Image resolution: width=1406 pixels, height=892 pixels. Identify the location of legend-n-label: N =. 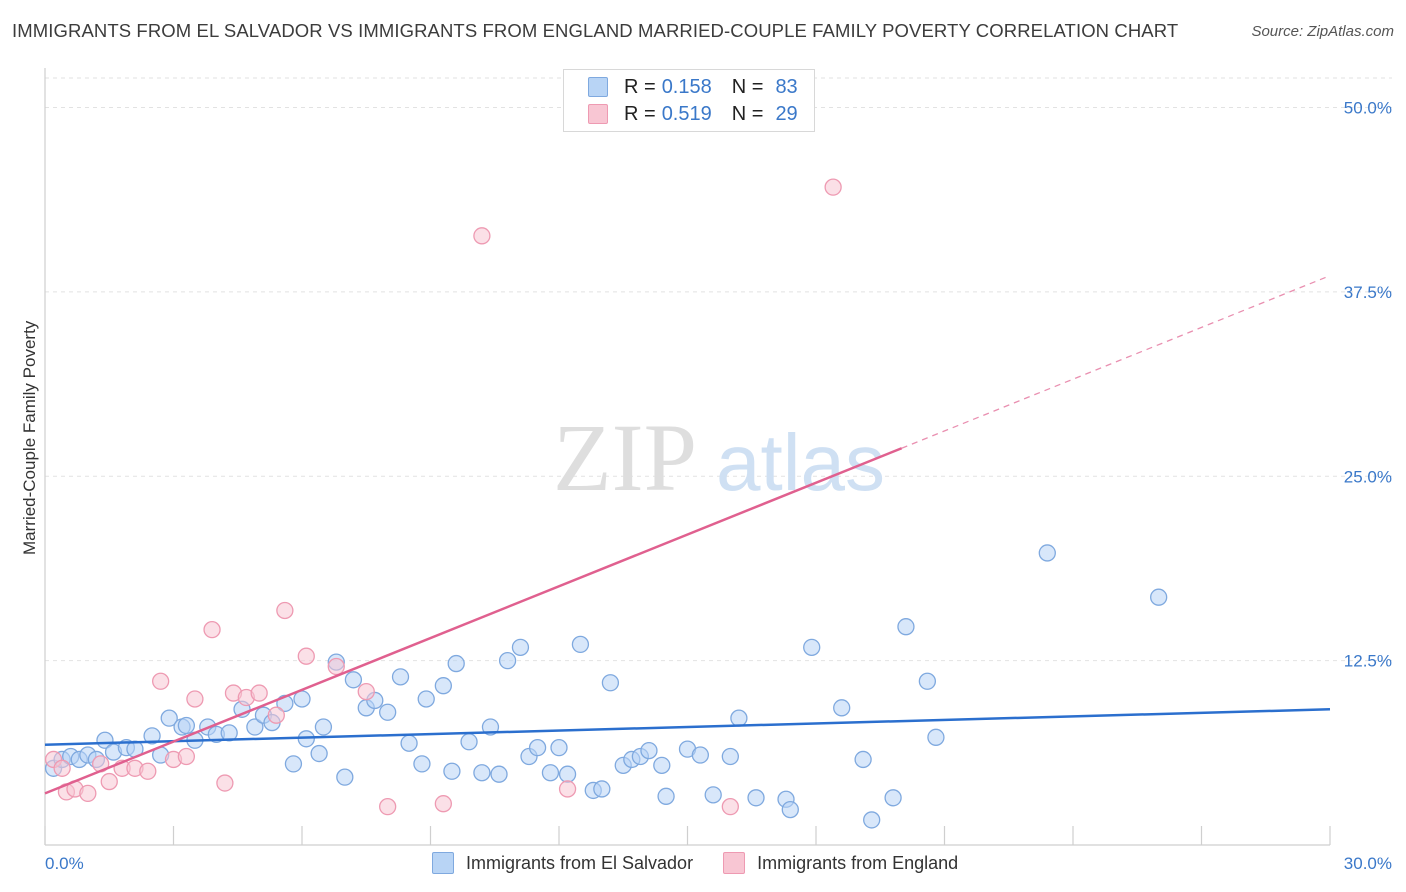
(747, 113).